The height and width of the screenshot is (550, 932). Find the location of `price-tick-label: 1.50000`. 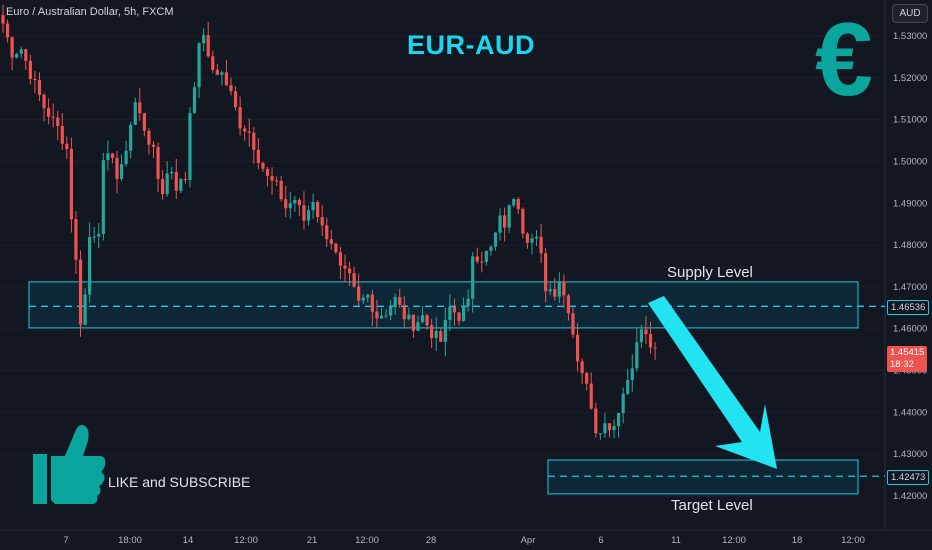

price-tick-label: 1.50000 is located at coordinates (910, 161).